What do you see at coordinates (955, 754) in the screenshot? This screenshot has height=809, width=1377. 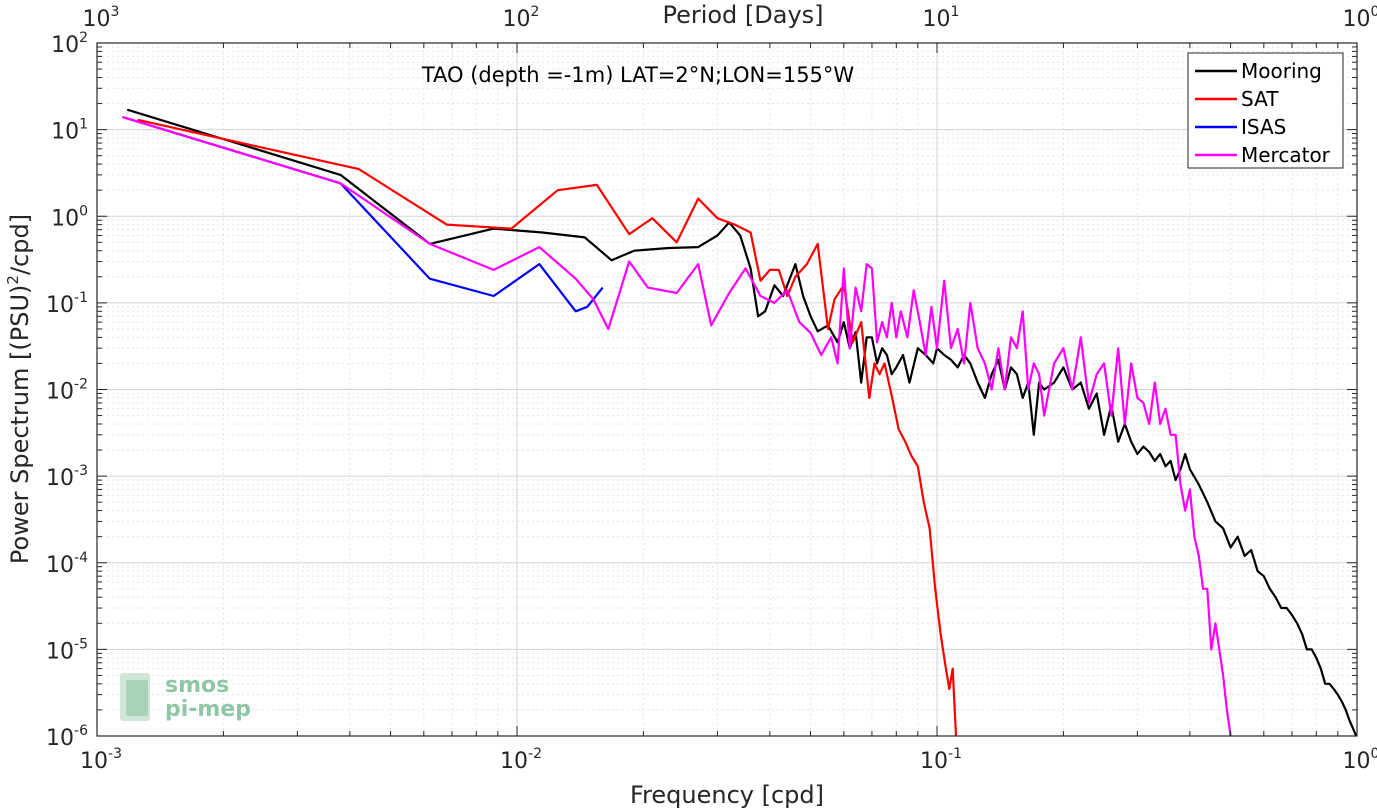 I see `x-tick-label-exp: -1` at bounding box center [955, 754].